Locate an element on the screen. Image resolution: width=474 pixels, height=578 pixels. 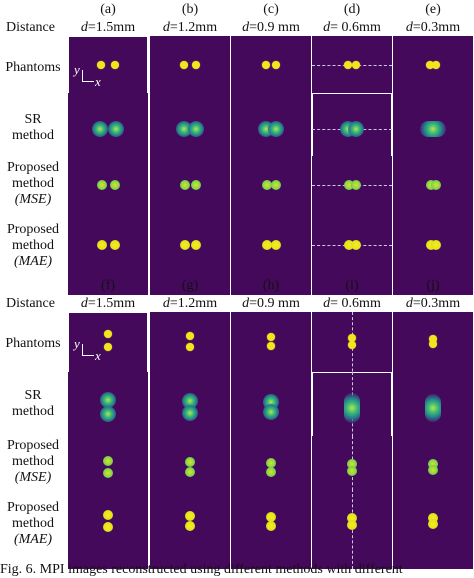
column-letter-c: (c) is located at coordinates (271, 9).